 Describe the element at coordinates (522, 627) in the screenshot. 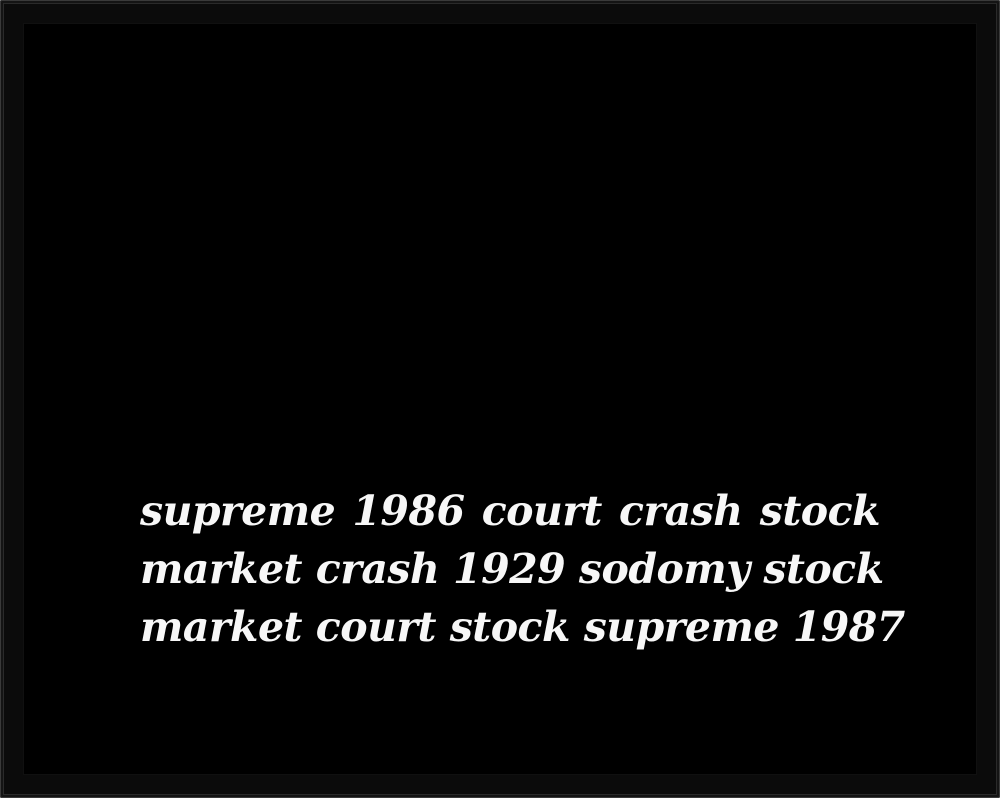

I see `text-line-3: market court stock supreme 1987` at that location.